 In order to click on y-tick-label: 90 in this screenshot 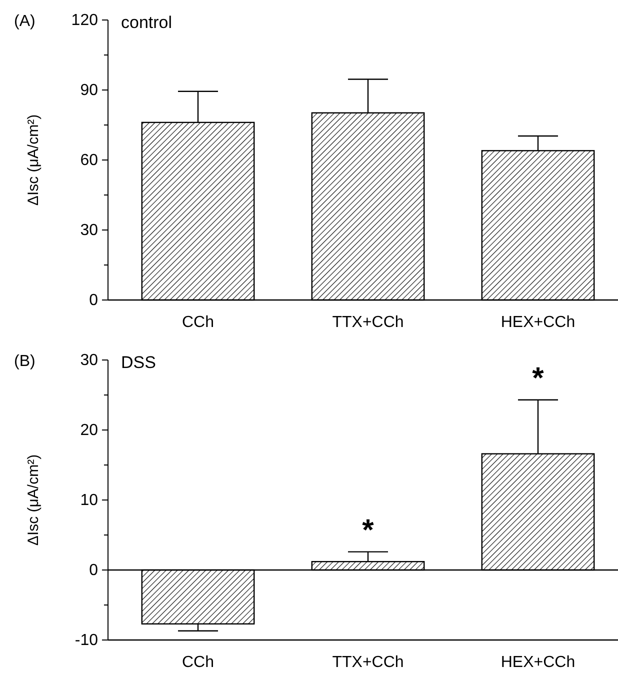, I will do `click(89, 91)`.